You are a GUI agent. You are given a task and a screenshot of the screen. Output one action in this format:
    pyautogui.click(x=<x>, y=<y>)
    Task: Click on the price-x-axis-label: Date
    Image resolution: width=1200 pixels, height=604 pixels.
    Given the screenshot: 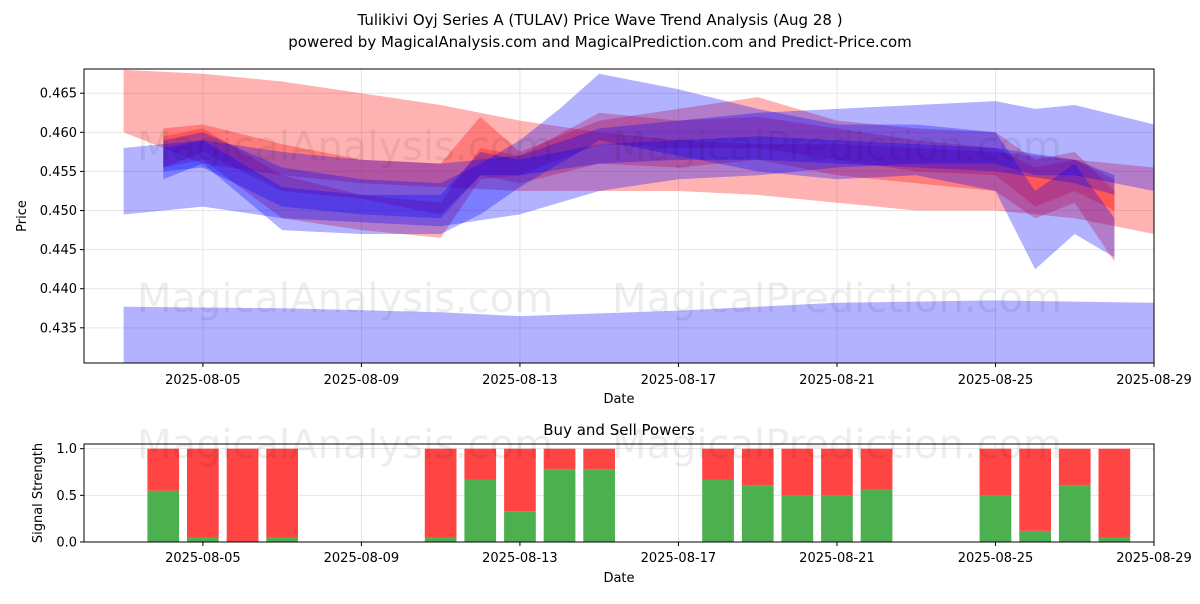 What is the action you would take?
    pyautogui.click(x=618, y=399)
    